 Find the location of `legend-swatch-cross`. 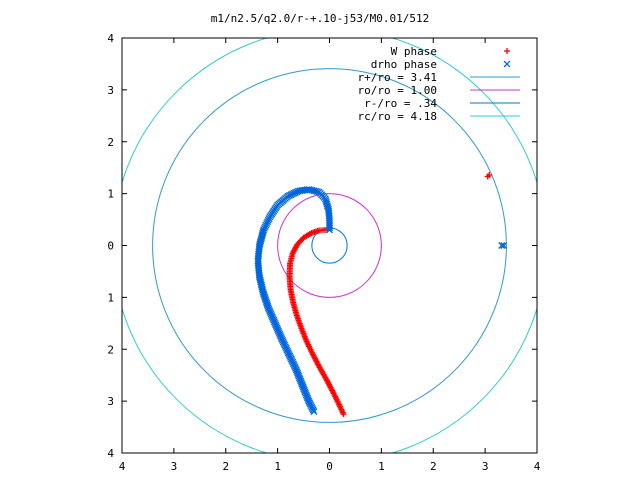

legend-swatch-cross is located at coordinates (507, 64).